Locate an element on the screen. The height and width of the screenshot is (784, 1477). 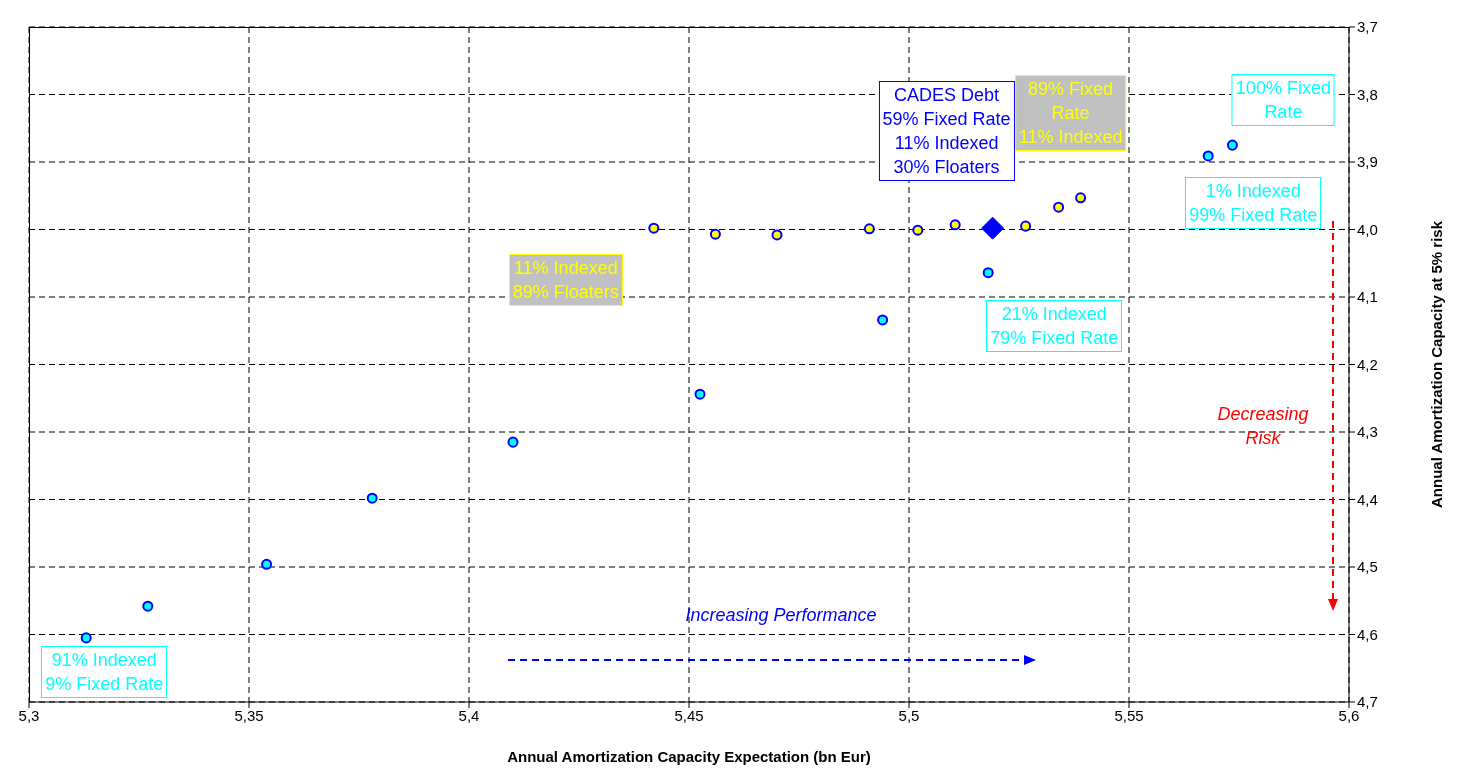
annotation: Increasing Performance is located at coordinates (781, 615).